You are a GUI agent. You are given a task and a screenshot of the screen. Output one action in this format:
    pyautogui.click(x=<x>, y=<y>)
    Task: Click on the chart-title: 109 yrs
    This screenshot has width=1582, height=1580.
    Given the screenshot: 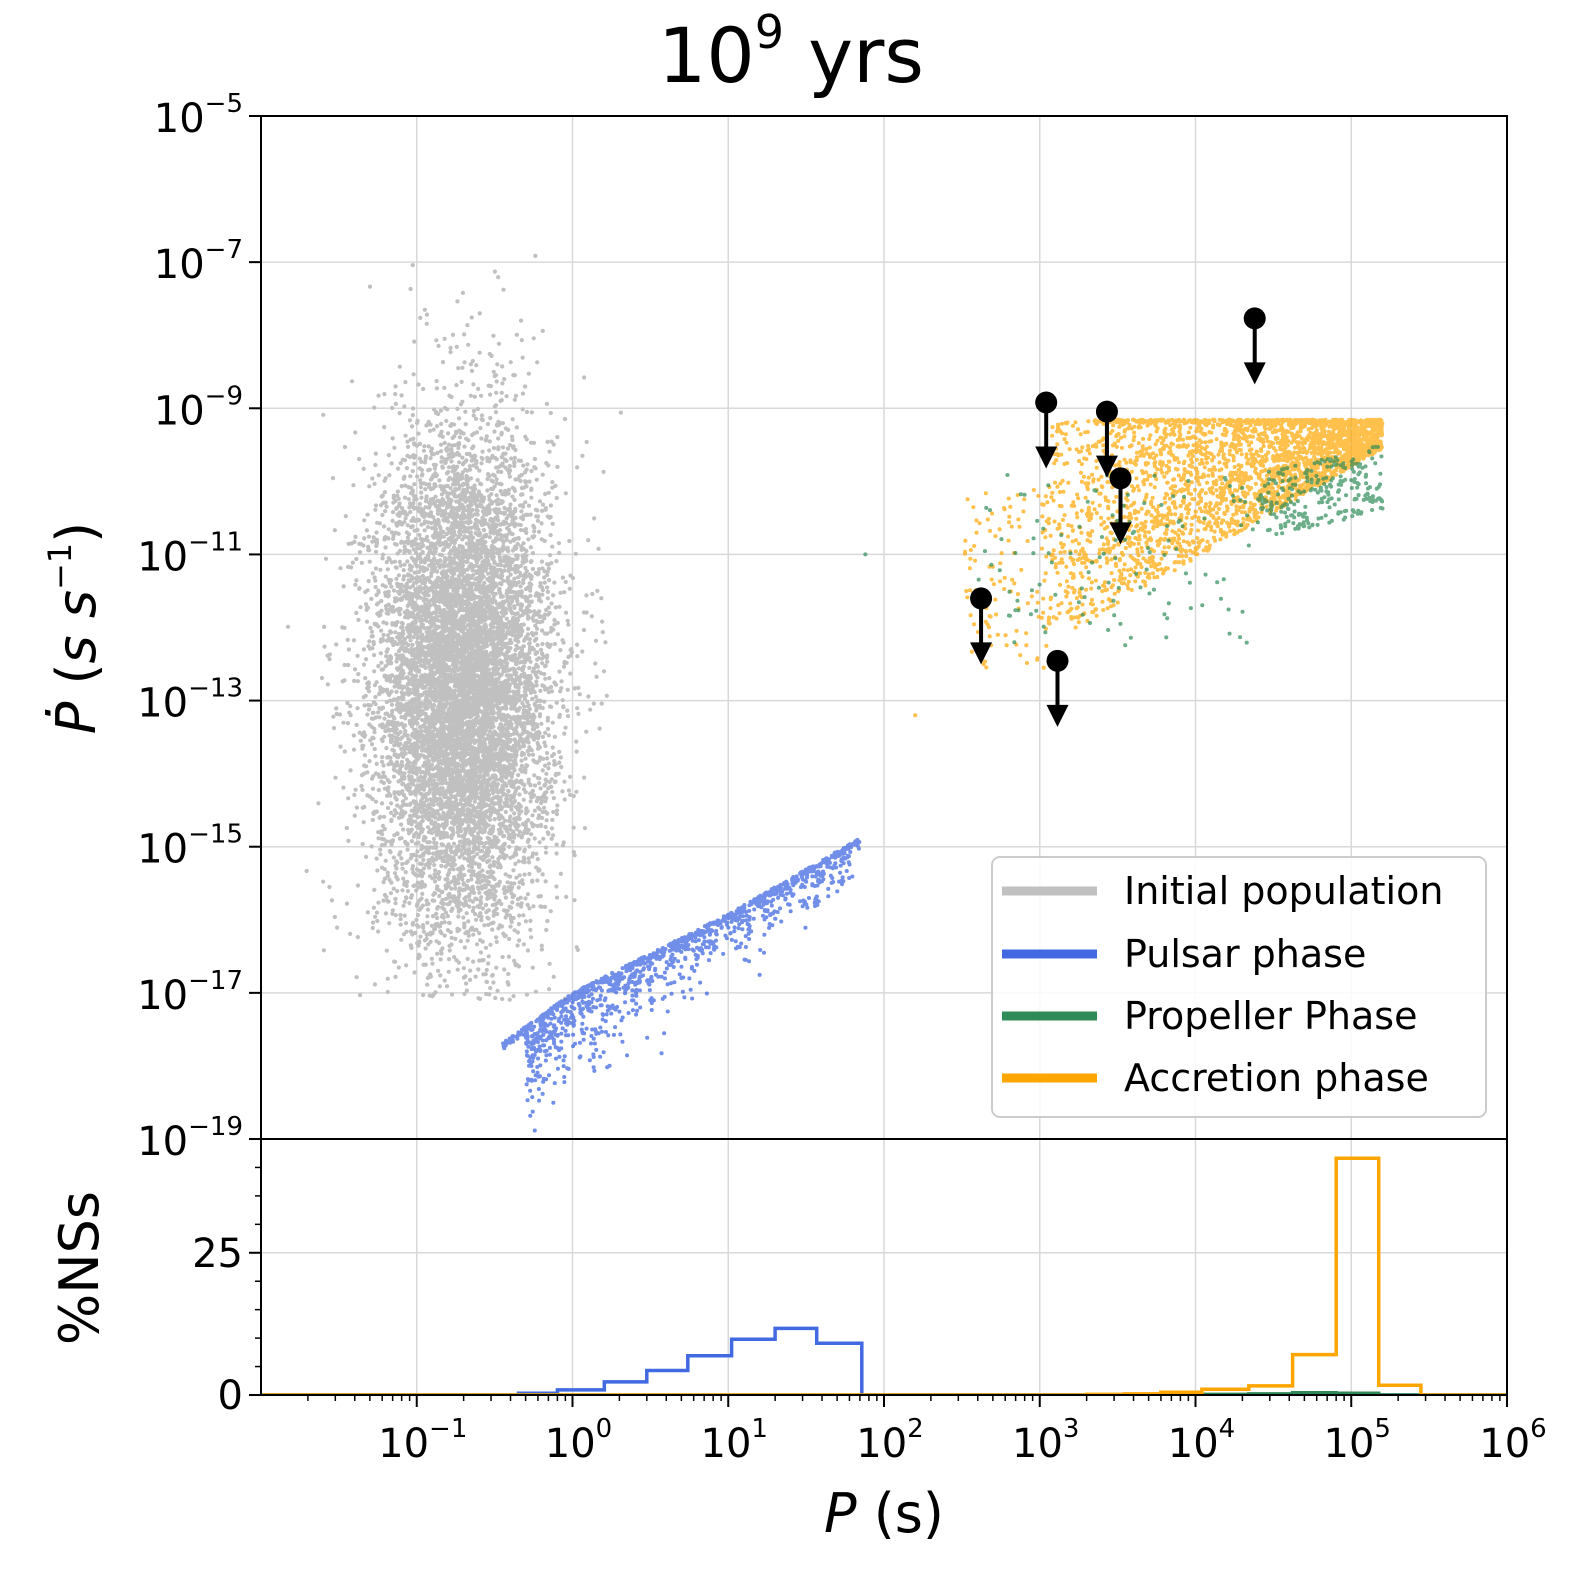 What is the action you would take?
    pyautogui.click(x=791, y=52)
    